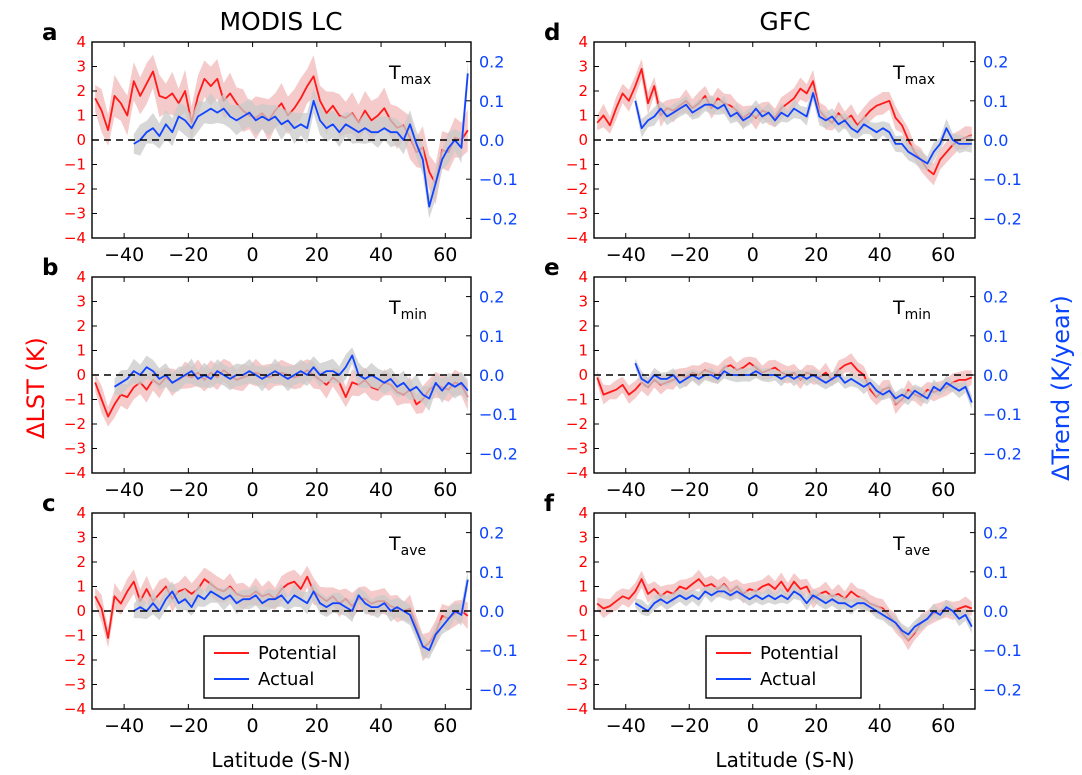  What do you see at coordinates (1061, 388) in the screenshot?
I see `y-axis-label-right: ΔTrend (K/year)` at bounding box center [1061, 388].